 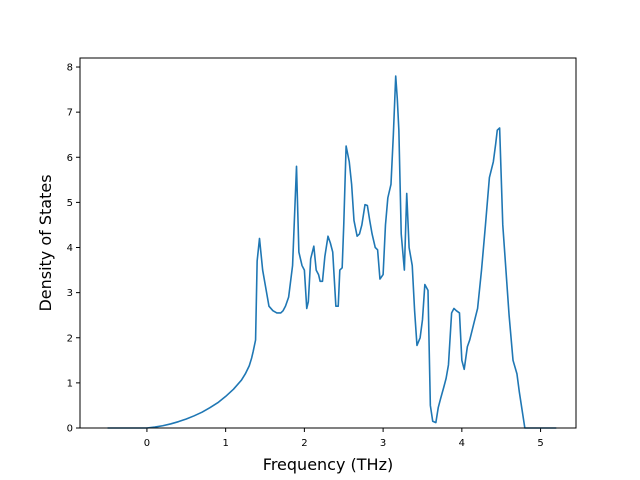 What do you see at coordinates (225, 443) in the screenshot?
I see `x-tick-label: 1` at bounding box center [225, 443].